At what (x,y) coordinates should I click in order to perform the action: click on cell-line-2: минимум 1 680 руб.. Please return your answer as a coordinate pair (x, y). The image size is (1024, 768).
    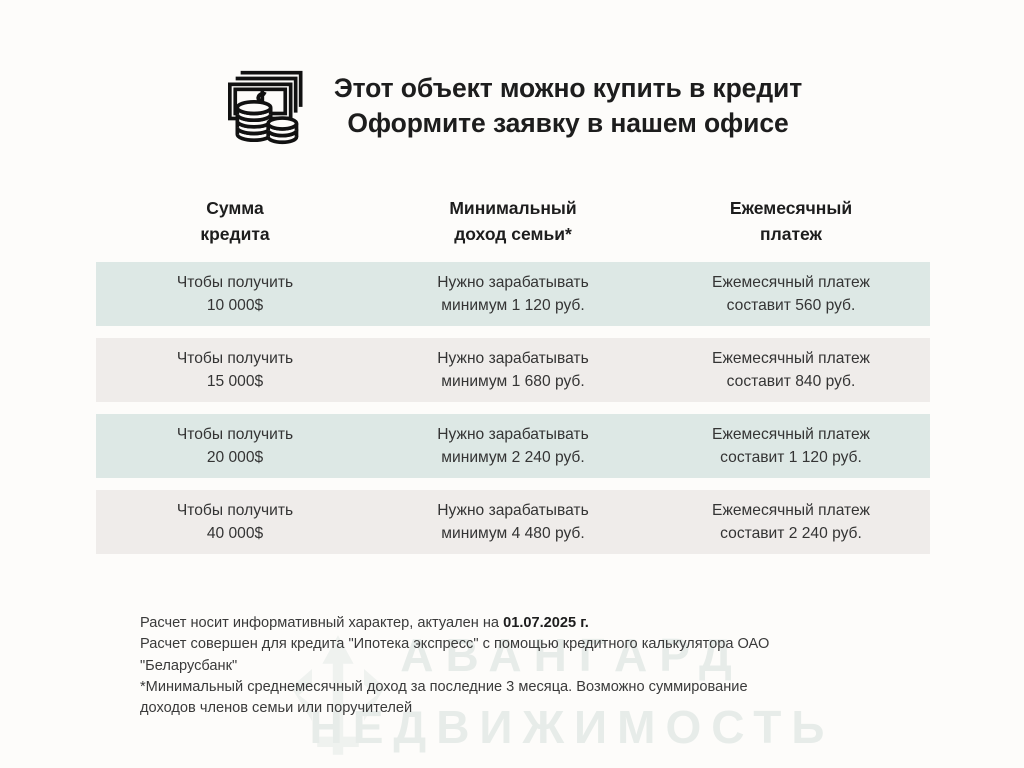
    Looking at the image, I should click on (513, 381).